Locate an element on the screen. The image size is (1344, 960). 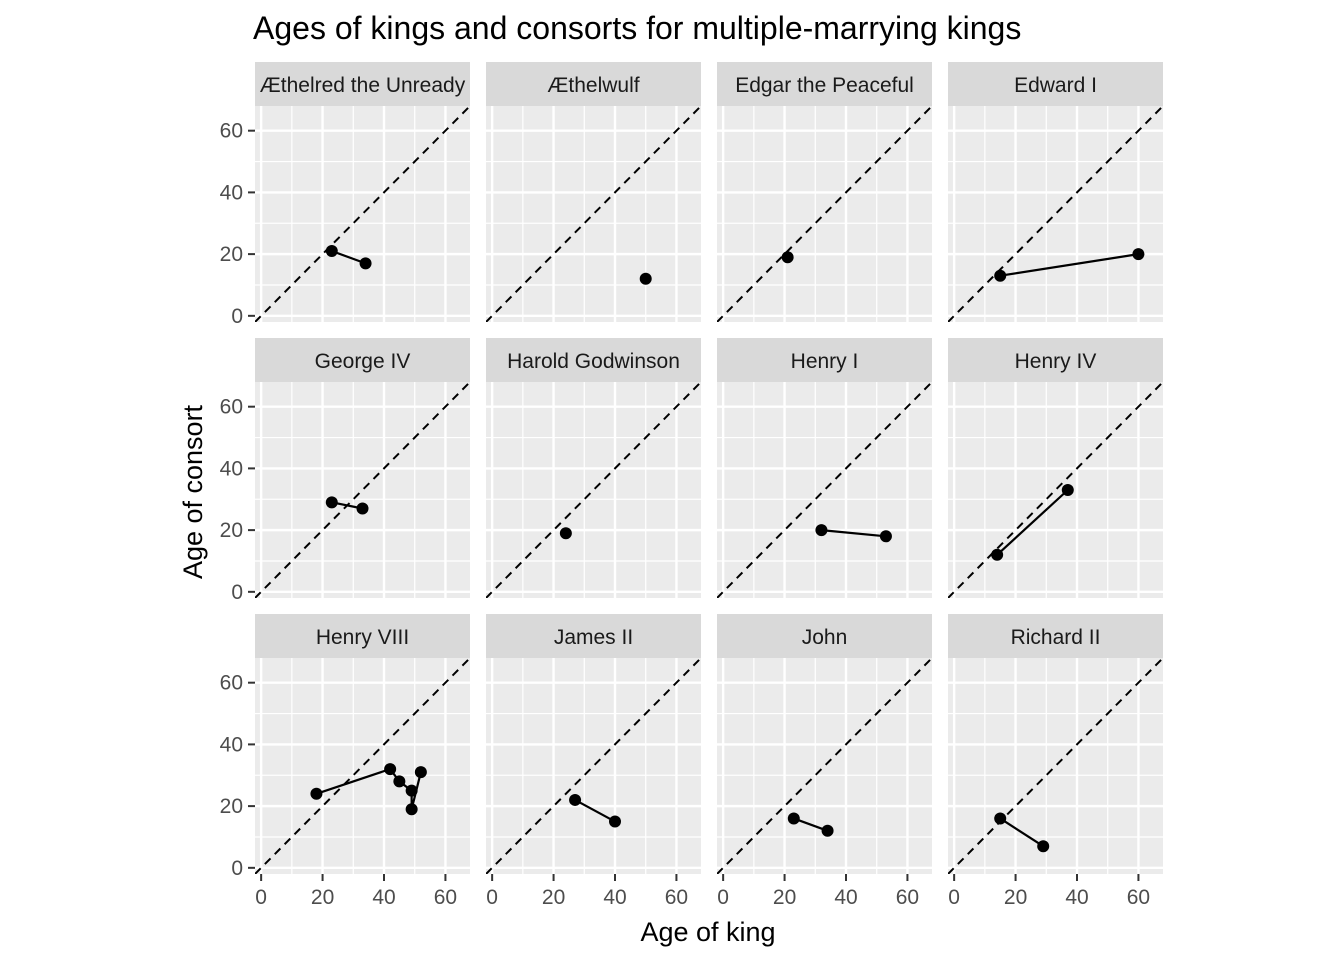
facet-panel-richard-ii: Richard II 0 20 40 60 is located at coordinates (1055, 761).